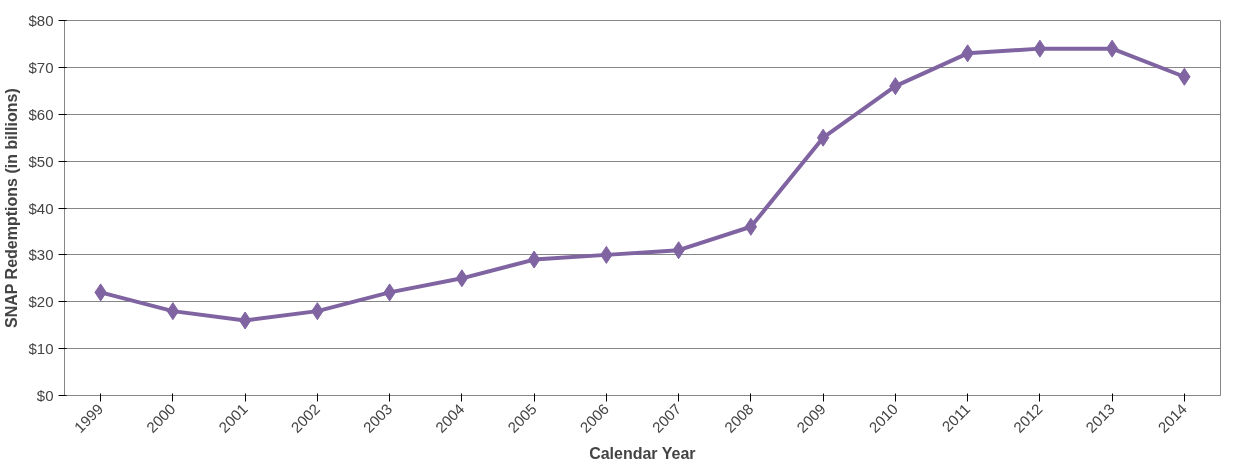 Image resolution: width=1252 pixels, height=472 pixels. I want to click on y-tick-label: $50, so click(41, 161).